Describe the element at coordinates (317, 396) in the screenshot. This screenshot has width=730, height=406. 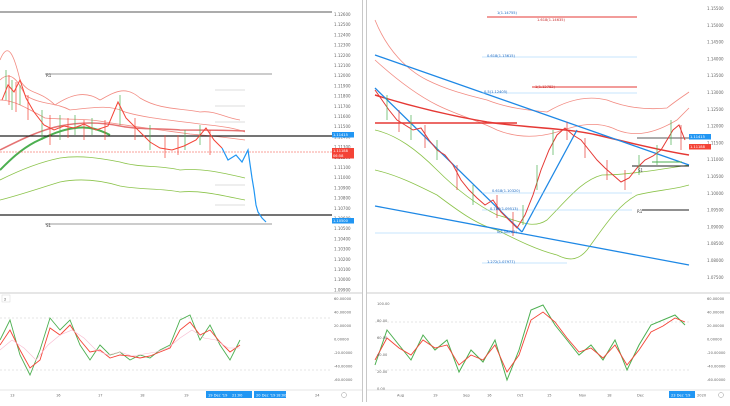
I see `time-tail: 24` at that location.